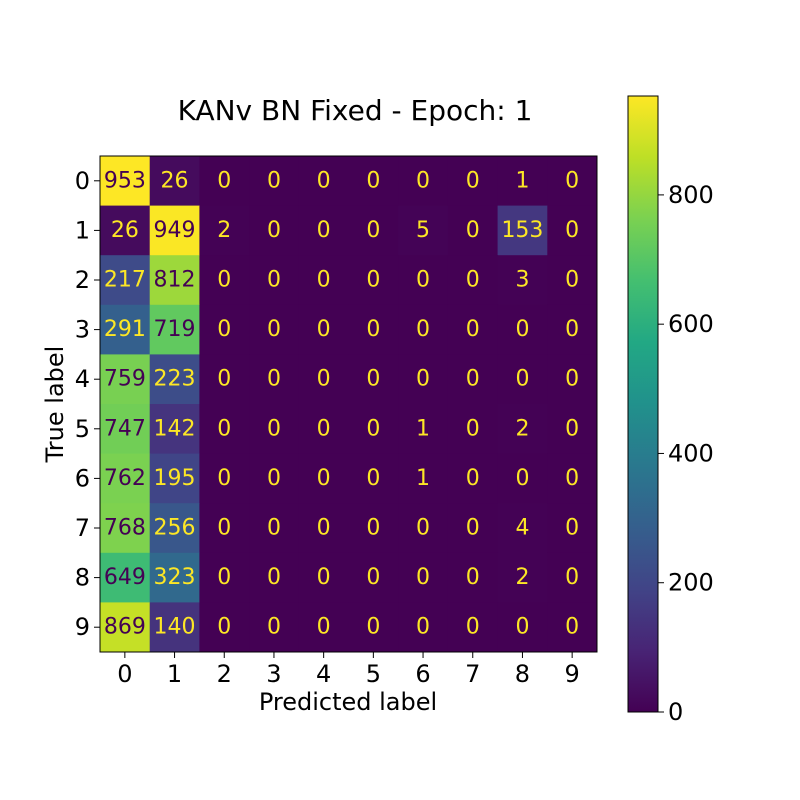  What do you see at coordinates (691, 195) in the screenshot?
I see `colorbar-tick-label: 800` at bounding box center [691, 195].